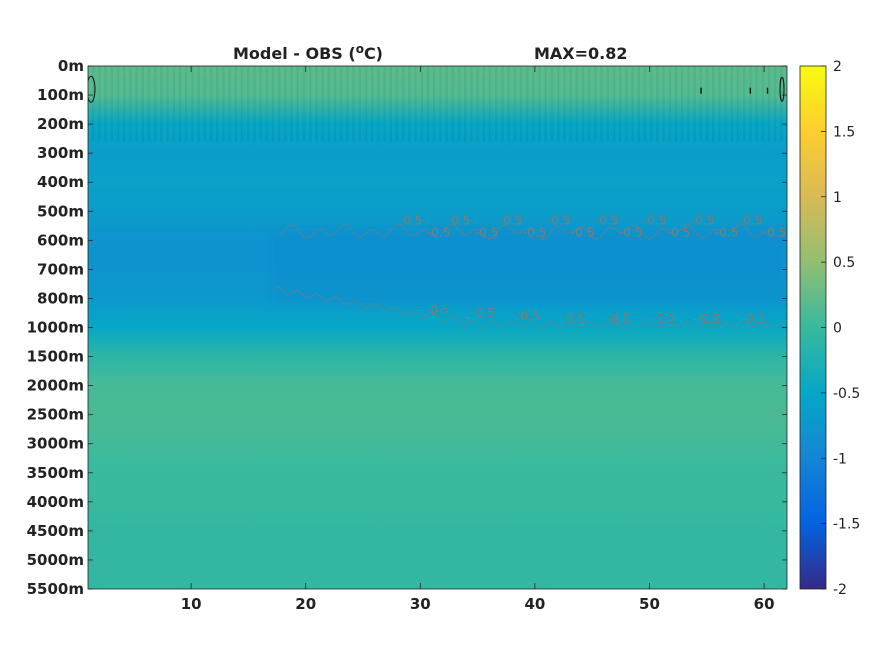 The width and height of the screenshot is (875, 656). What do you see at coordinates (649, 604) in the screenshot?
I see `x-tick-label: 50` at bounding box center [649, 604].